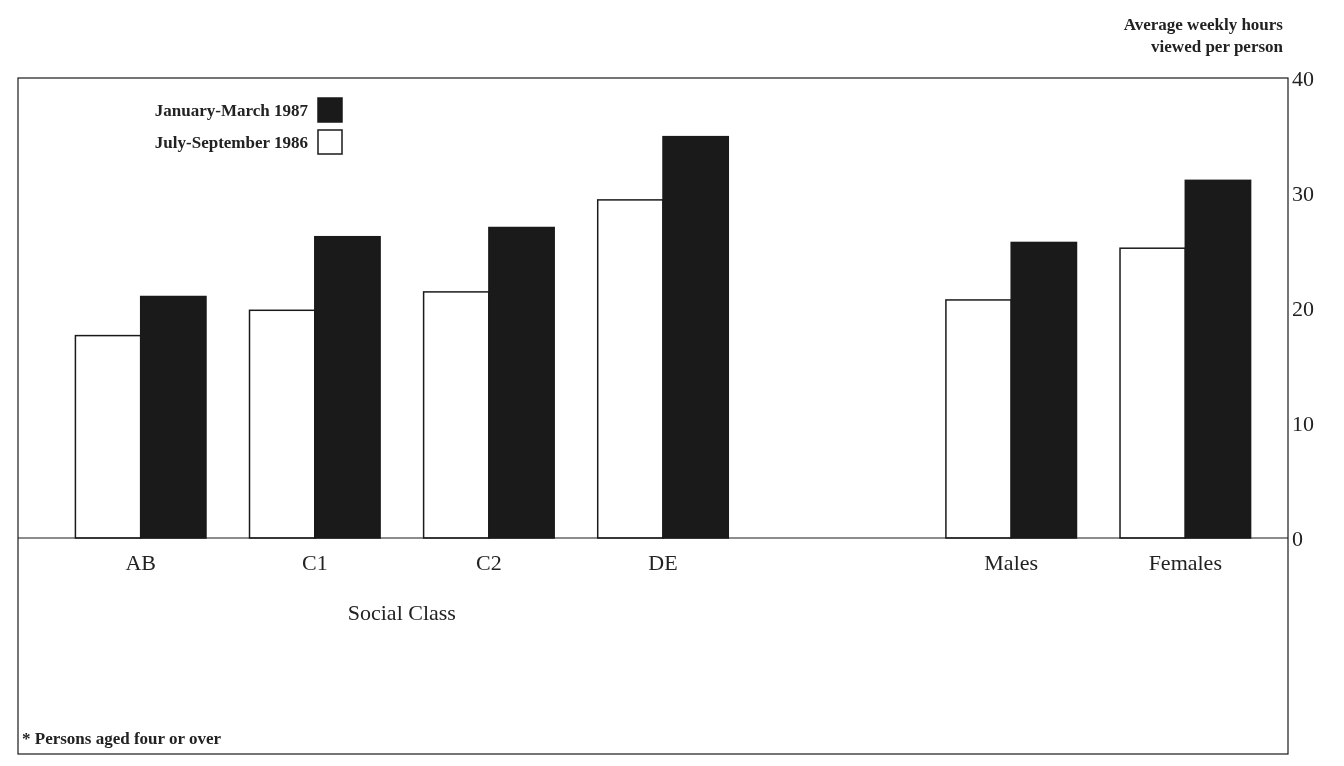  What do you see at coordinates (140, 562) in the screenshot?
I see `x-tick-label: AB` at bounding box center [140, 562].